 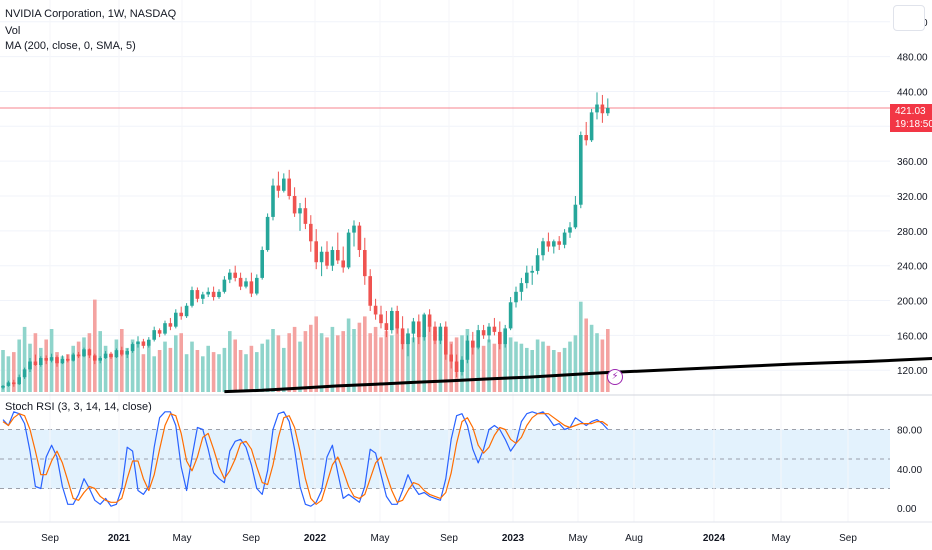 What do you see at coordinates (910, 111) in the screenshot?
I see `last-price-value: 421.03` at bounding box center [910, 111].